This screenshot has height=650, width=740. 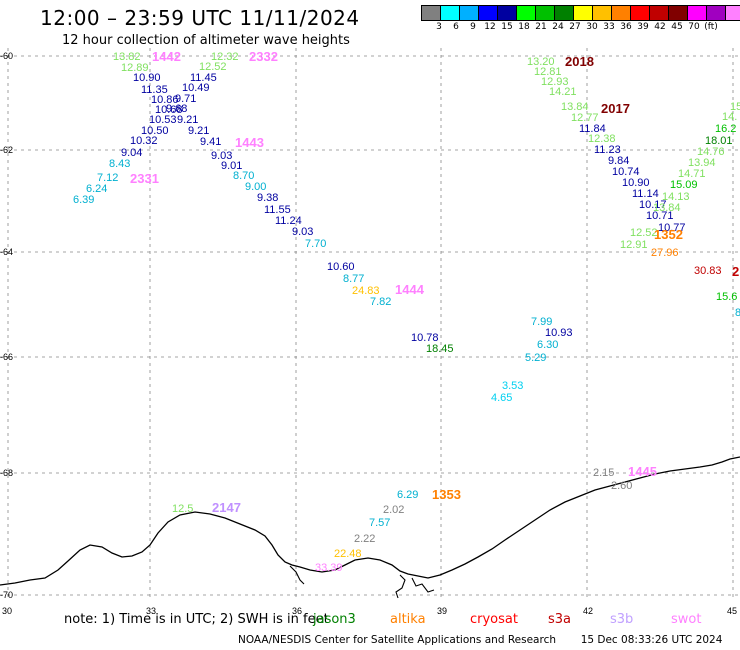 What do you see at coordinates (6, 357) in the screenshot?
I see `latitude-tick: -66` at bounding box center [6, 357].